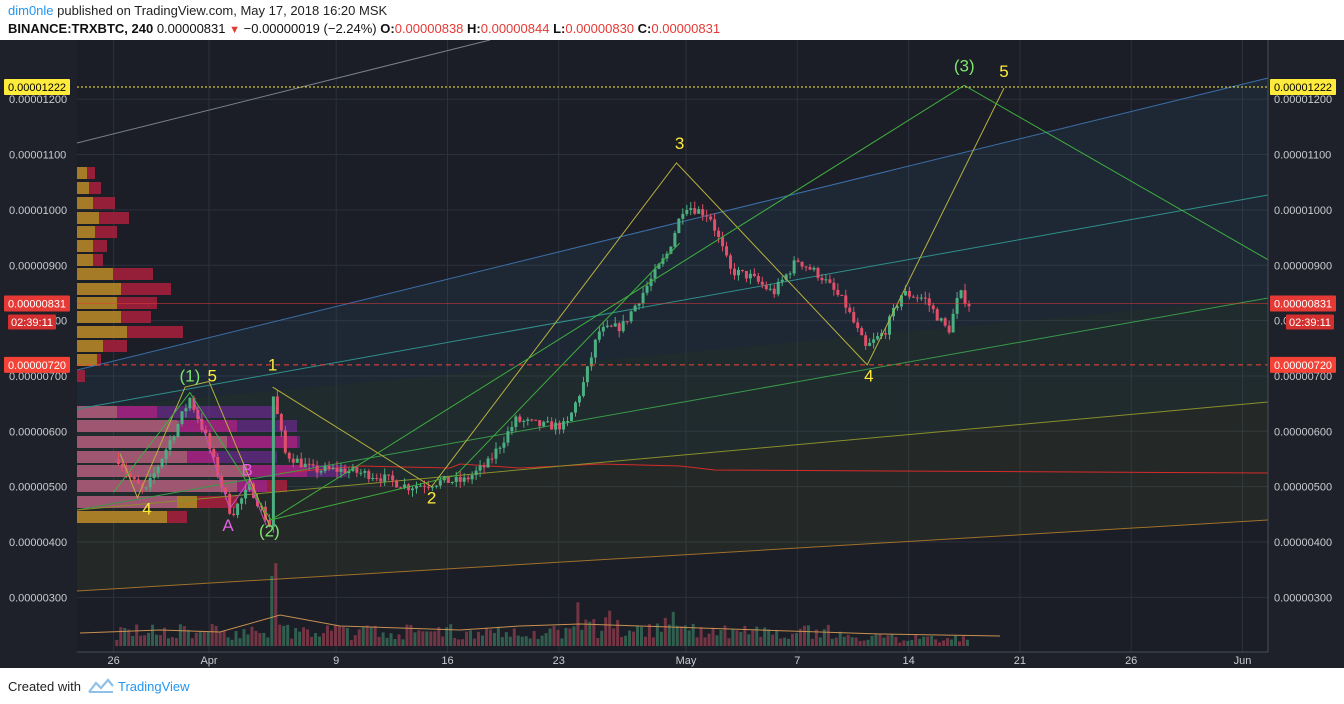 Image resolution: width=1344 pixels, height=704 pixels. Describe the element at coordinates (44, 686) in the screenshot. I see `created-with-text: Created with` at that location.